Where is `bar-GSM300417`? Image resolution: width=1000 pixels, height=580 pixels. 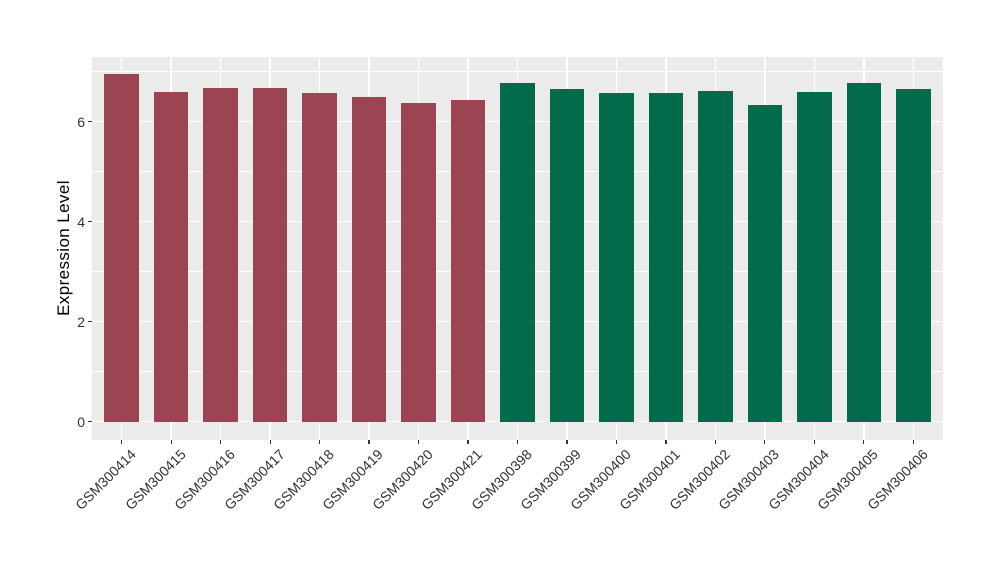 bar-GSM300417 is located at coordinates (270, 254).